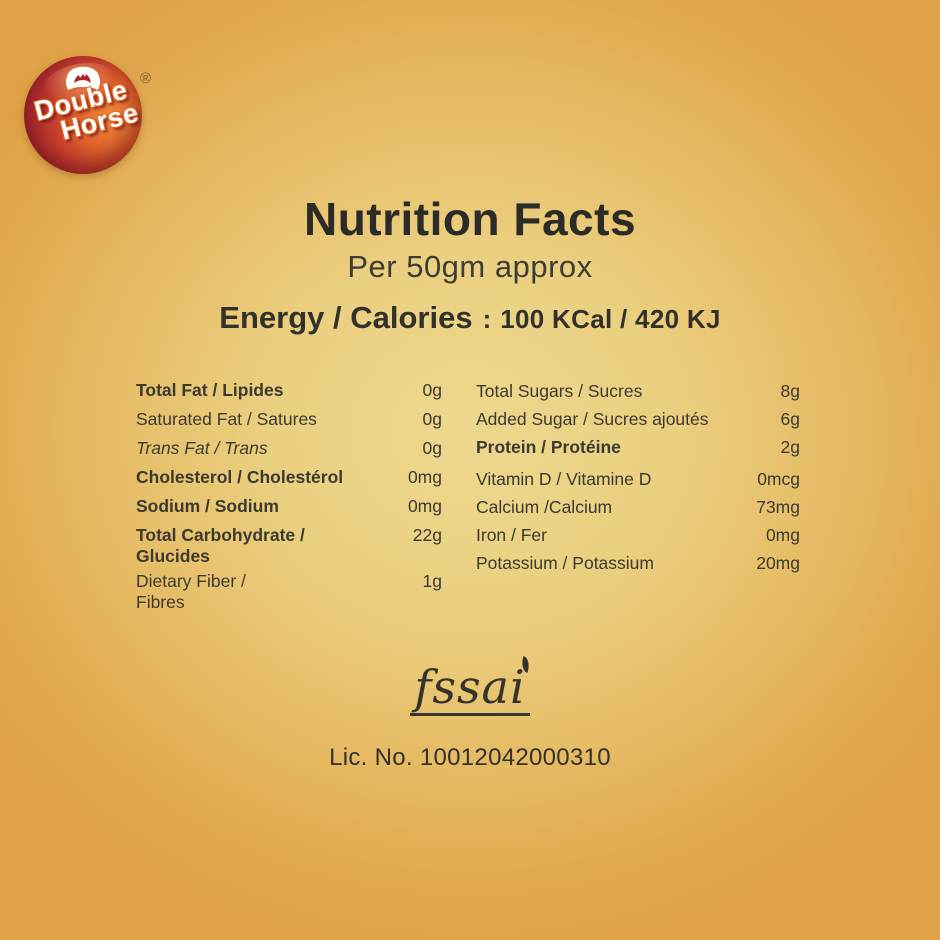  Describe the element at coordinates (525, 664) in the screenshot. I see `fssai-leaf-icon` at that location.